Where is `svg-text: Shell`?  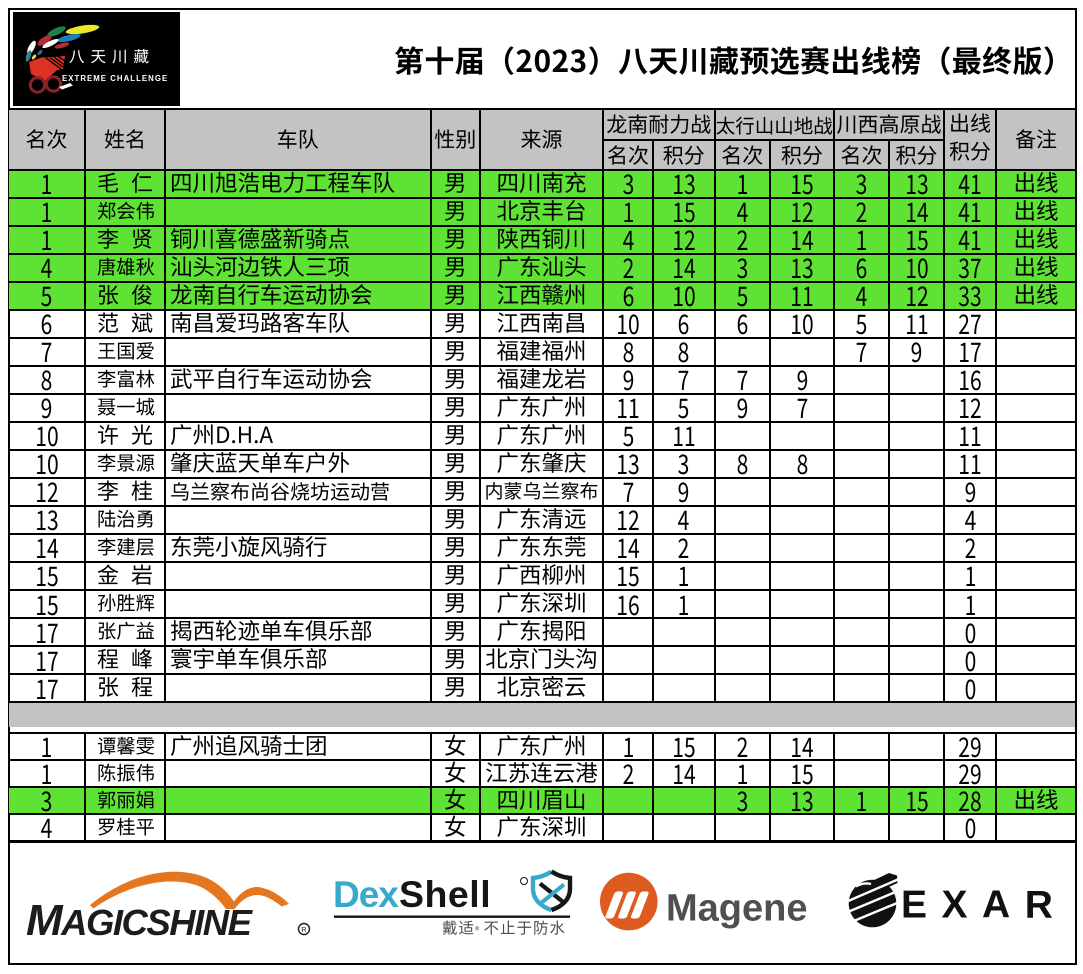
svg-text: Shell is located at coordinates (445, 894).